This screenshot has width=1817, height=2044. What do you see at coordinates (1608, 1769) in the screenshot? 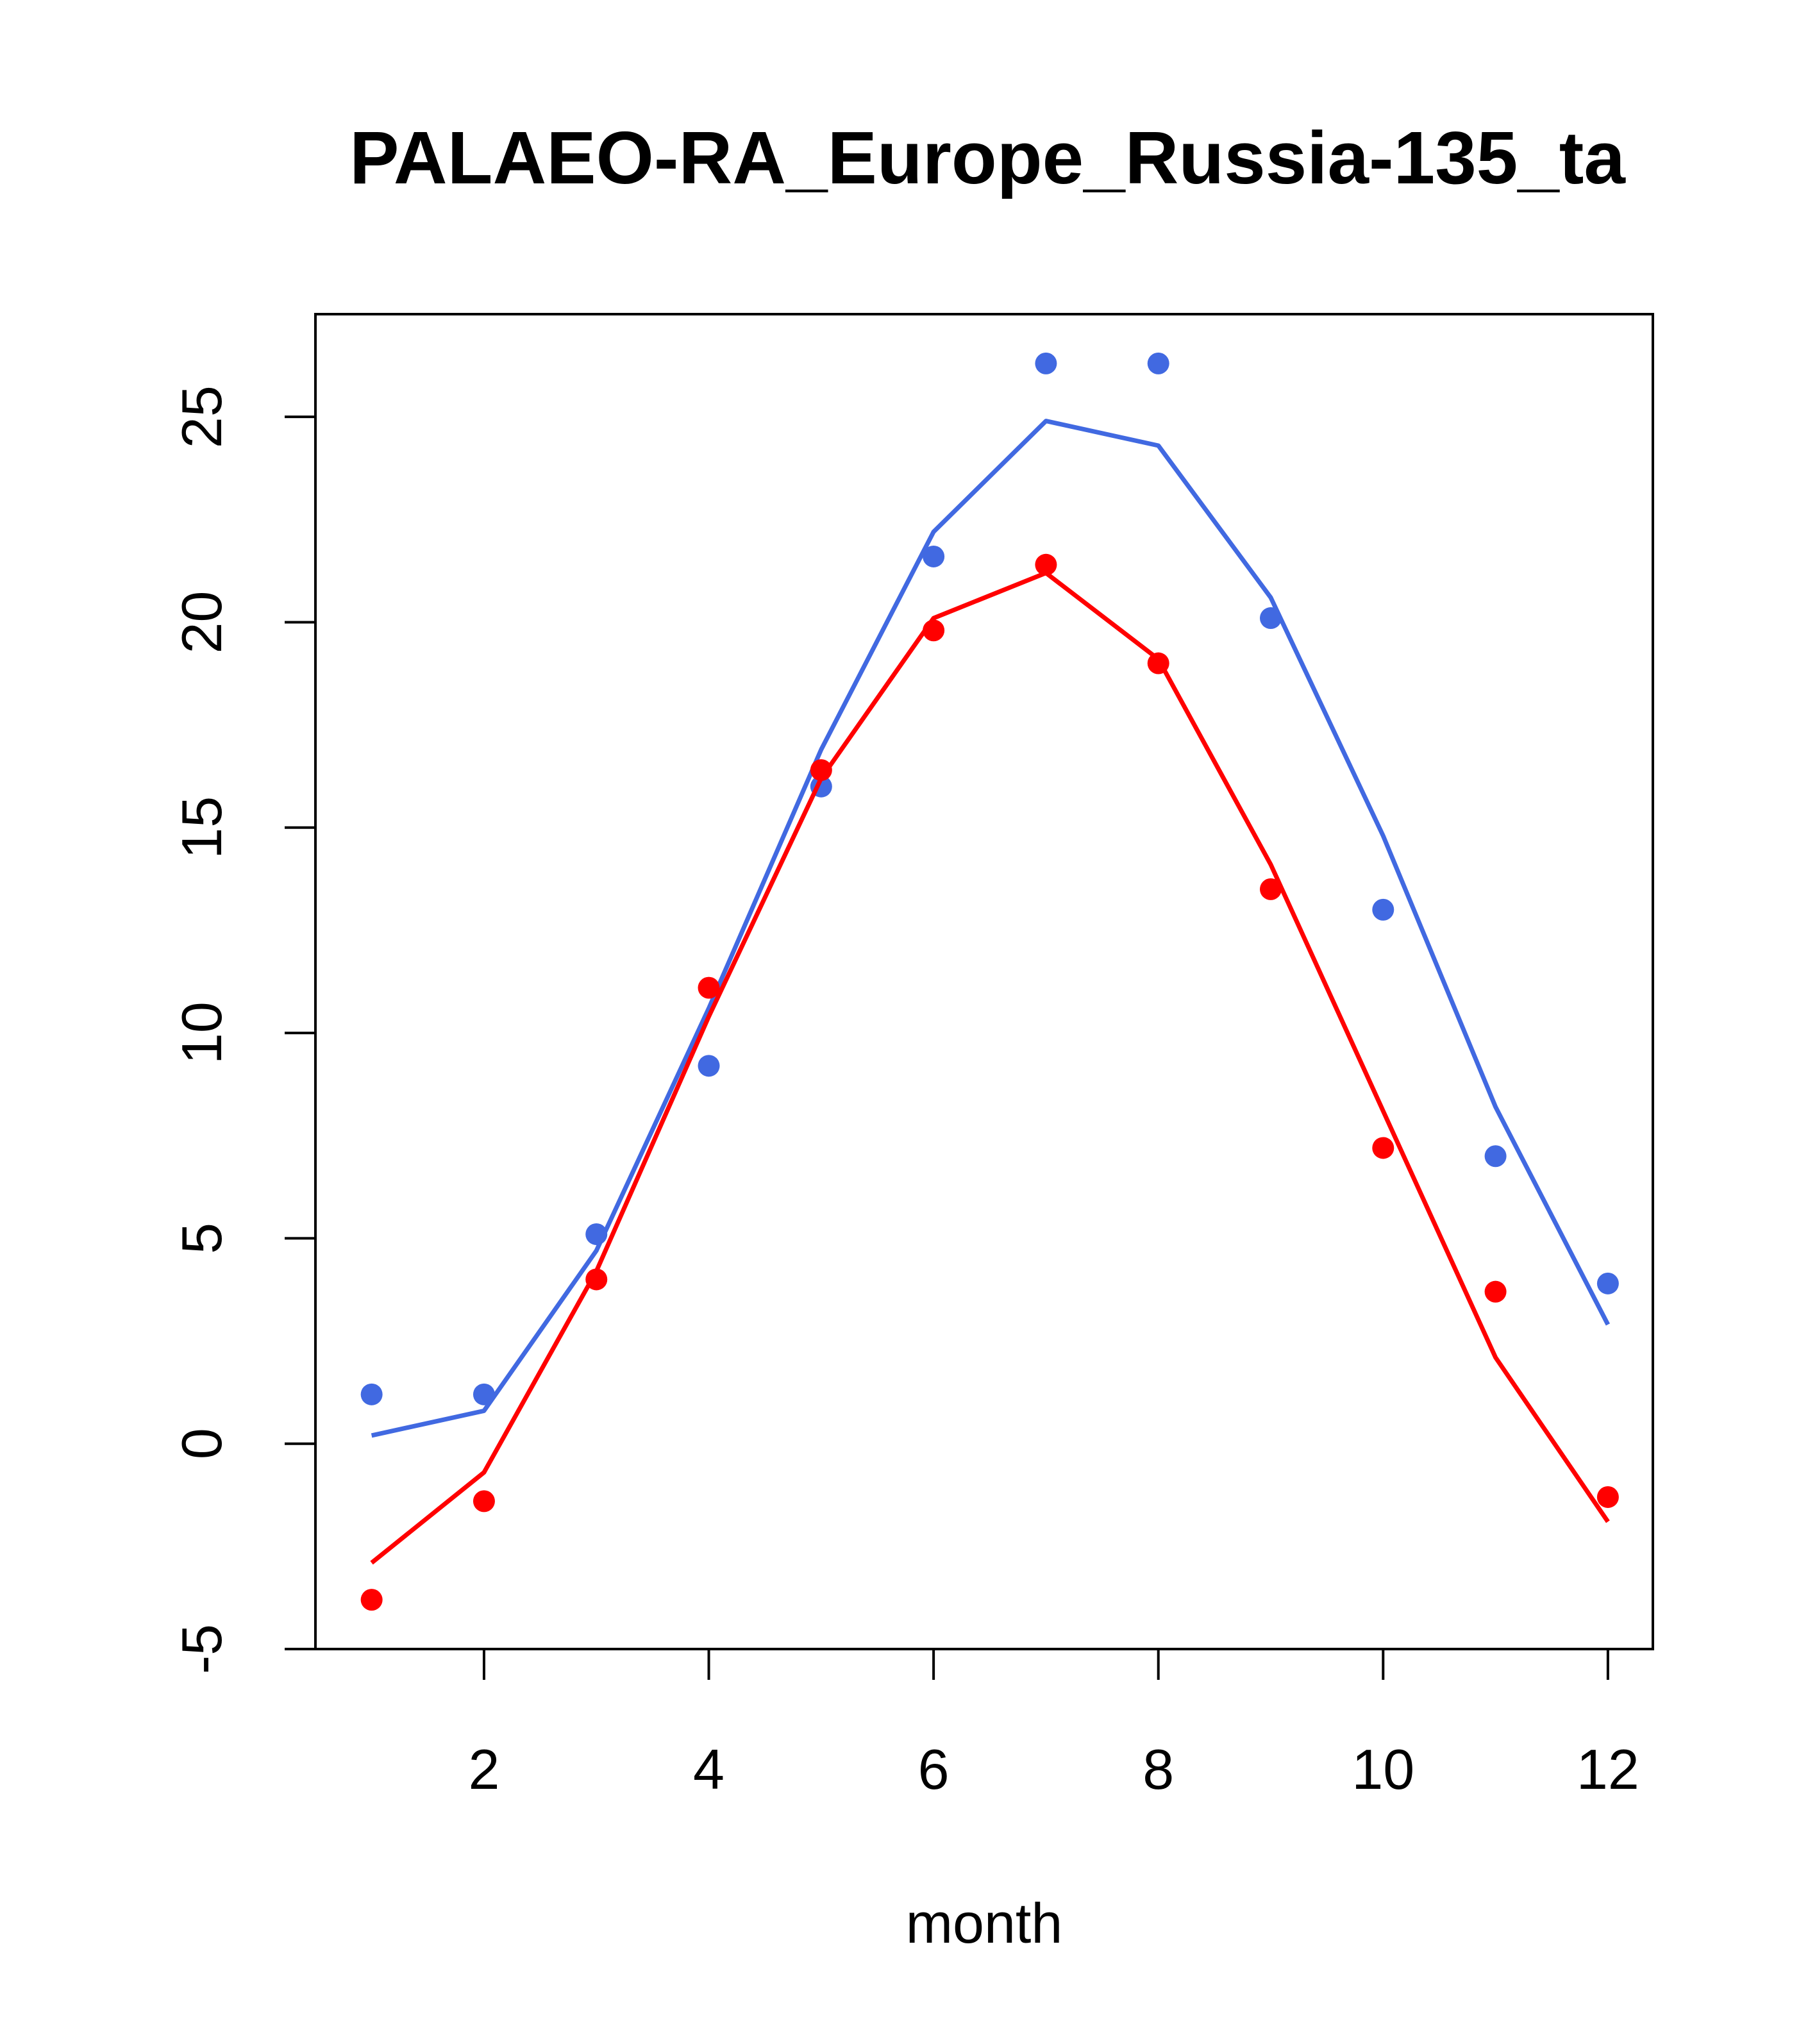
I see `x-tick-label: 12` at bounding box center [1608, 1769].